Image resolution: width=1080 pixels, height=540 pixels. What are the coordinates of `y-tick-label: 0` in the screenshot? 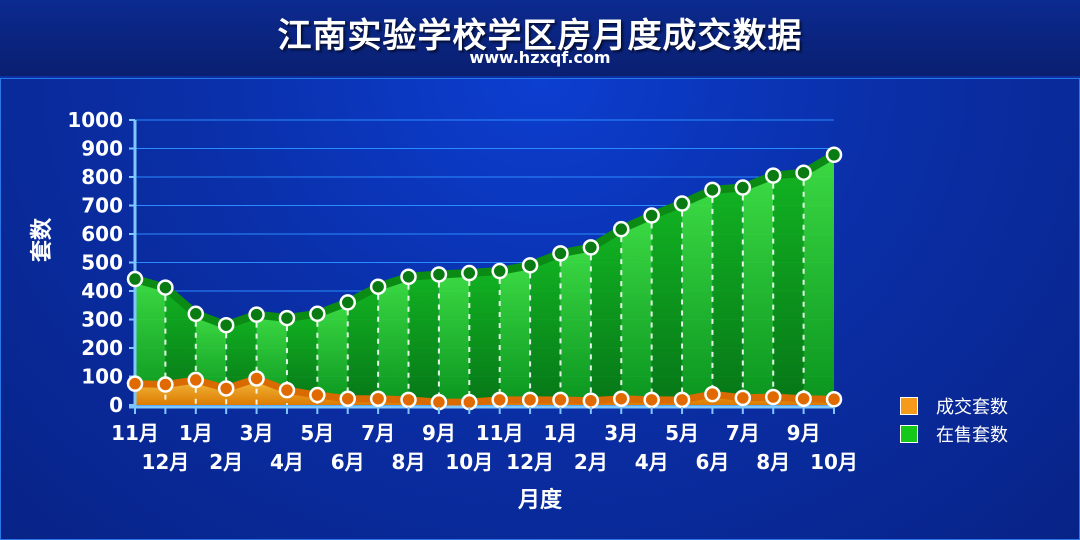 It's located at (116, 405).